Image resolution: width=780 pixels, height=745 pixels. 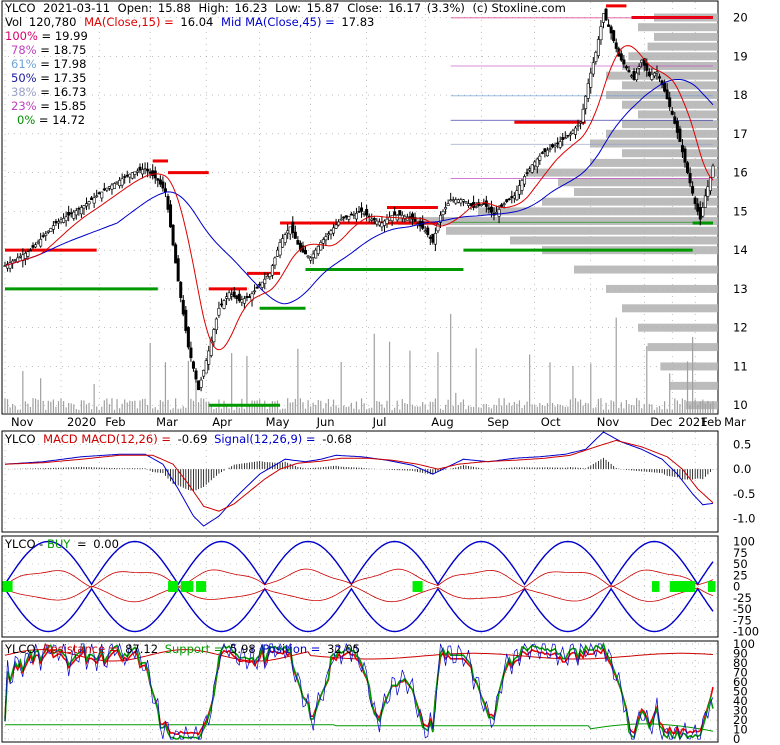 I want to click on macd-y-axis: -1.0 -0.5 0.0 0.5, so click(x=744, y=481).